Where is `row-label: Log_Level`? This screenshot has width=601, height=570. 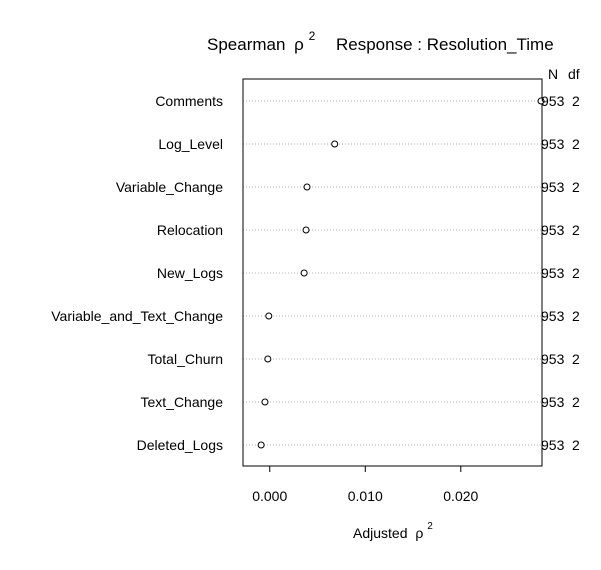 row-label: Log_Level is located at coordinates (190, 144).